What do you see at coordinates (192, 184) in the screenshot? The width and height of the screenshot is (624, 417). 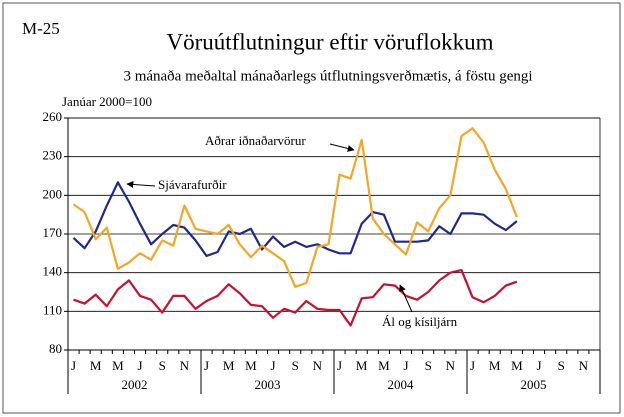 I see `series-label: Sjávarafurðir` at bounding box center [192, 184].